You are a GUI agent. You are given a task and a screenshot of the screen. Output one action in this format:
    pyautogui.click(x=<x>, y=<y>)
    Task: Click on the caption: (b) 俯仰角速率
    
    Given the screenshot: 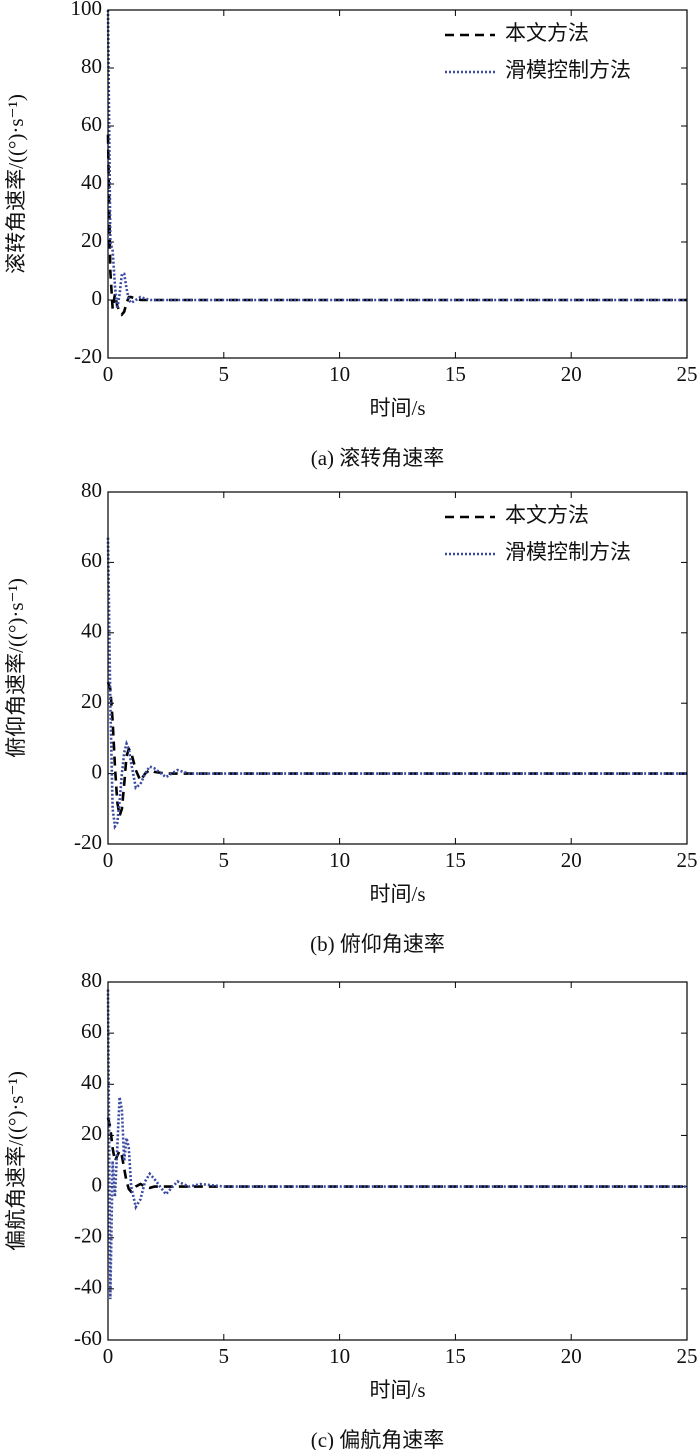 What is the action you would take?
    pyautogui.click(x=377, y=944)
    